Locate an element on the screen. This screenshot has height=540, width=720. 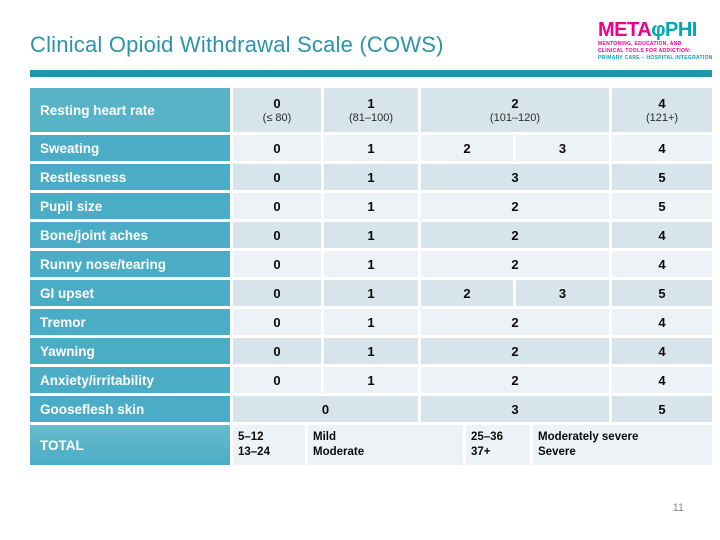
score-cell: 3 is located at coordinates (515, 409).